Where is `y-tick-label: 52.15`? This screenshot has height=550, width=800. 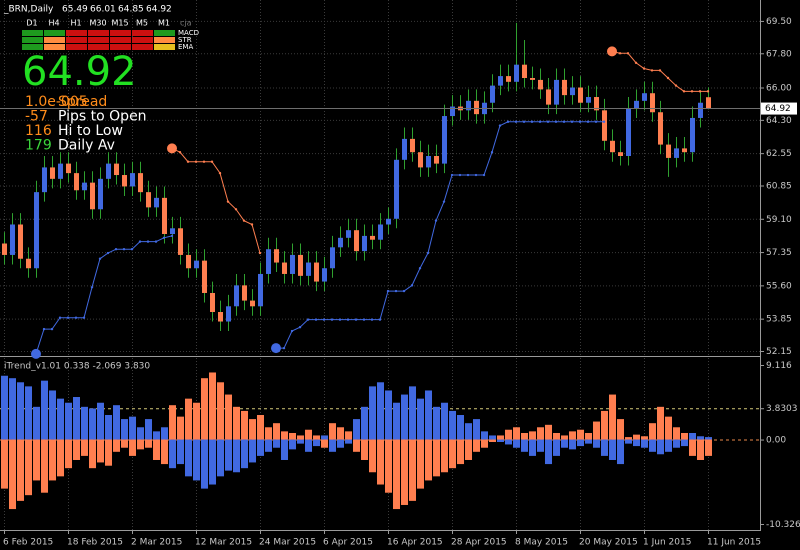
y-tick-label: 52.15 is located at coordinates (779, 352).